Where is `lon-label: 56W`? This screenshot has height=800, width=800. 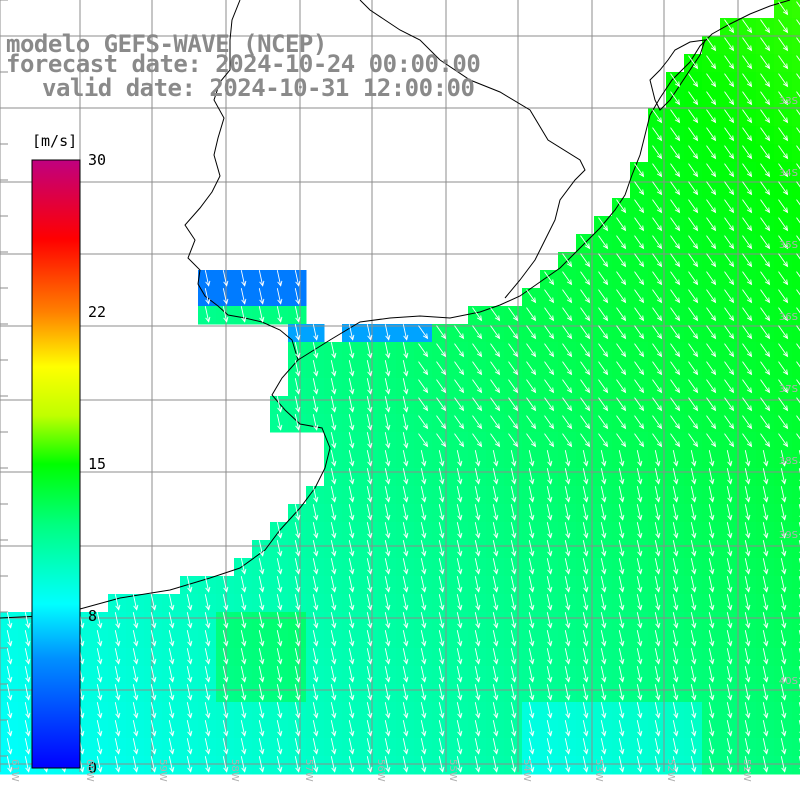
lon-label: 56W is located at coordinates (380, 770).